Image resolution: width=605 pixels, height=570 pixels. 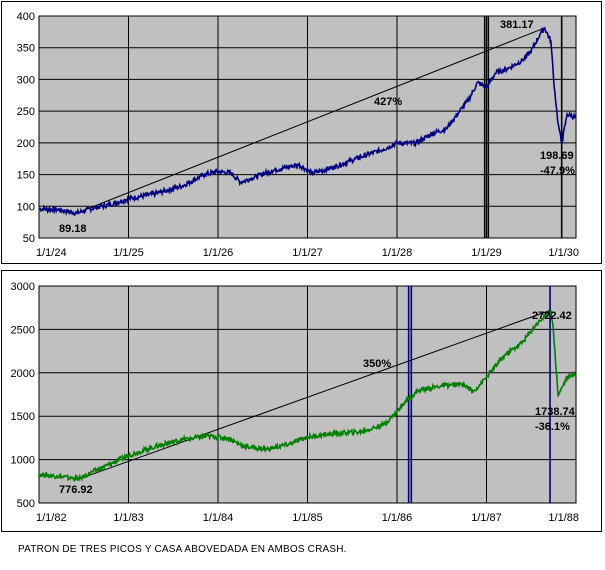 I want to click on y-tick-label: 250, so click(x=26, y=112).